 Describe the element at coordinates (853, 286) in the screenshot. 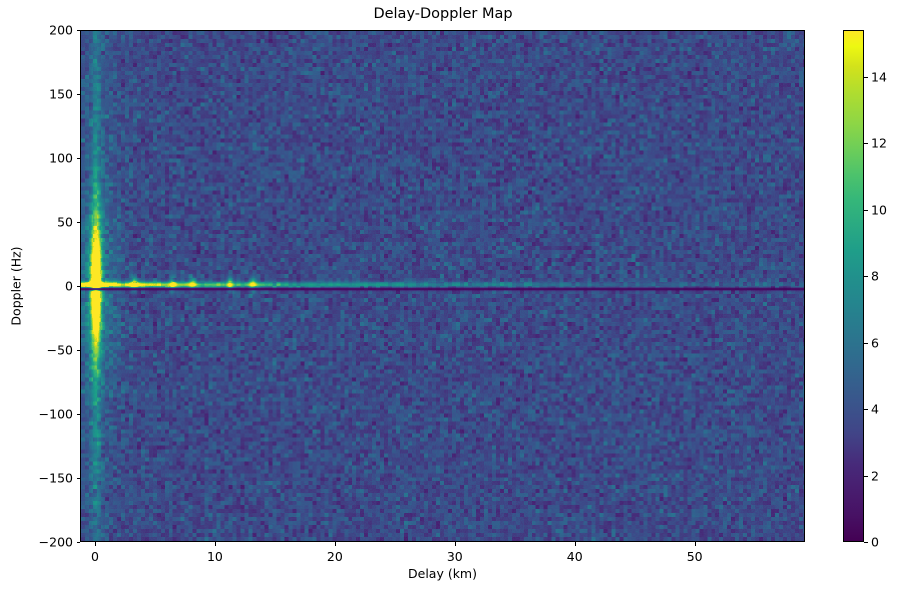

I see `colorbar` at that location.